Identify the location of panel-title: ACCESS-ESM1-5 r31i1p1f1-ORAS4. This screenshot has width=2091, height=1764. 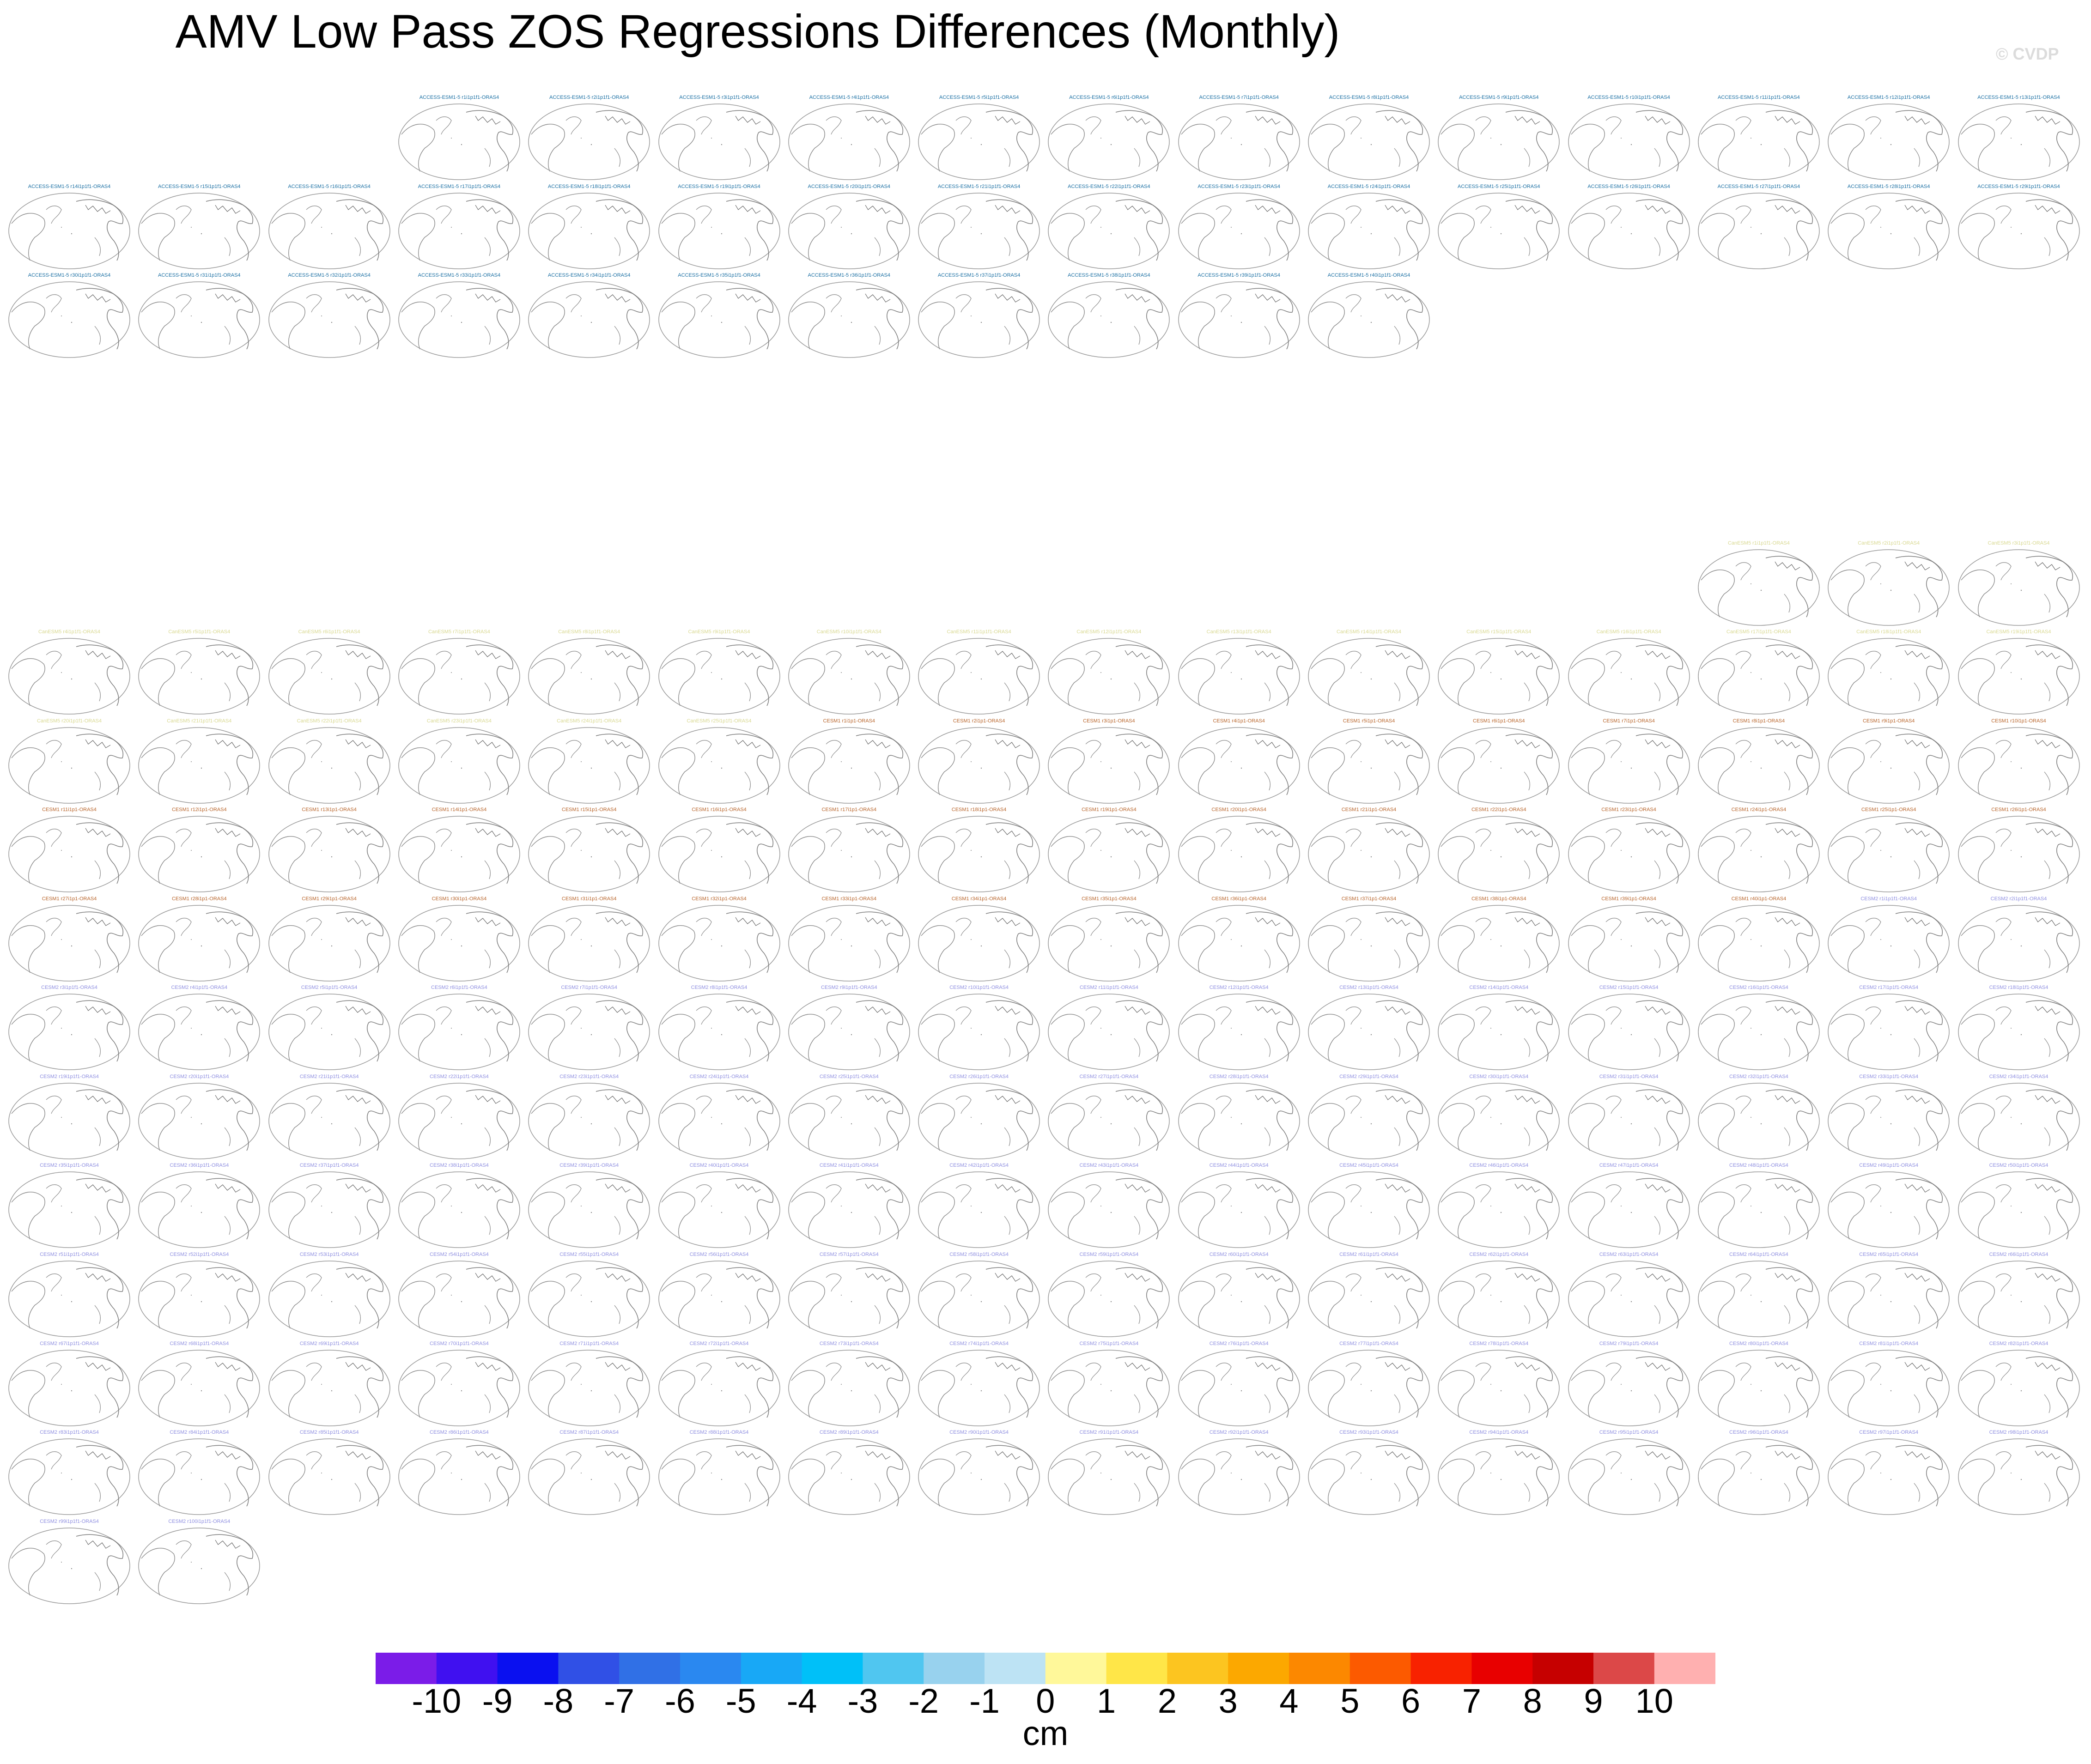
(199, 275).